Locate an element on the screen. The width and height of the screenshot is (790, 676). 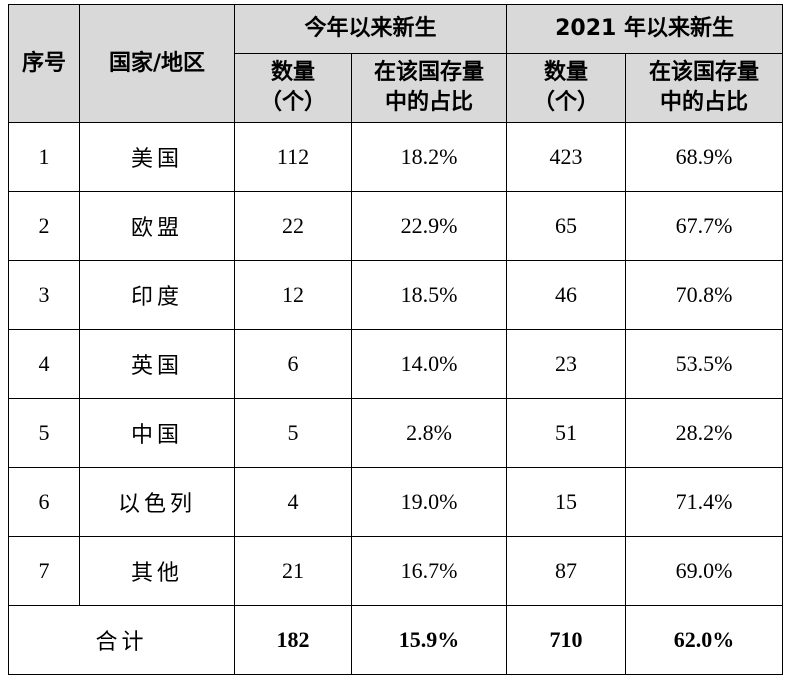
total-count-2021: 710 is located at coordinates (566, 640).